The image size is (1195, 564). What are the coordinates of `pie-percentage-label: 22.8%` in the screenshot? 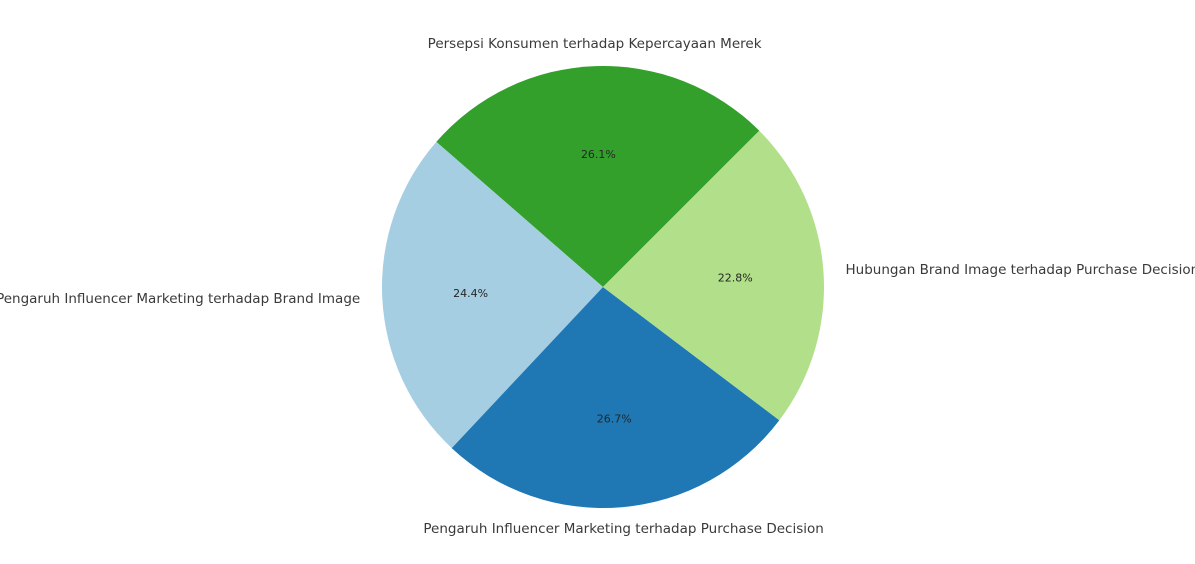 It's located at (735, 277).